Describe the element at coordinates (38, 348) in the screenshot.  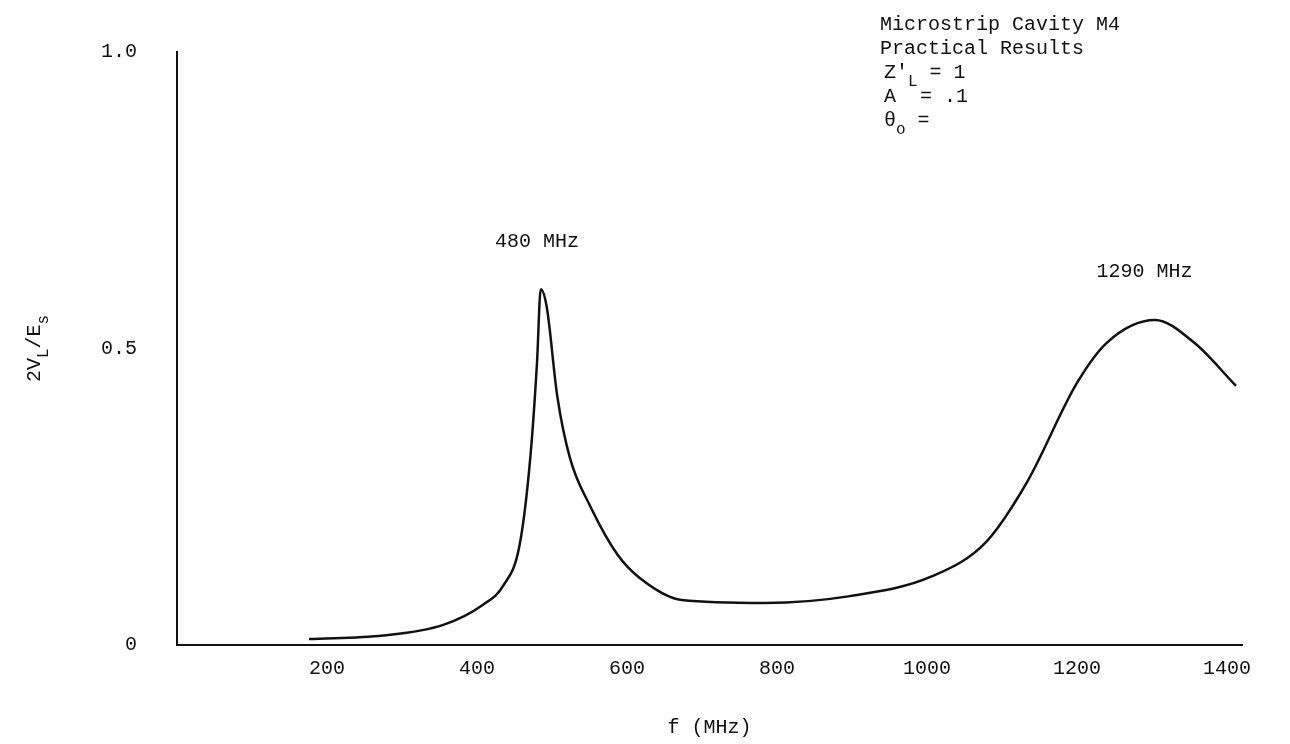
I see `y-axis-title: 2VL/Es` at that location.